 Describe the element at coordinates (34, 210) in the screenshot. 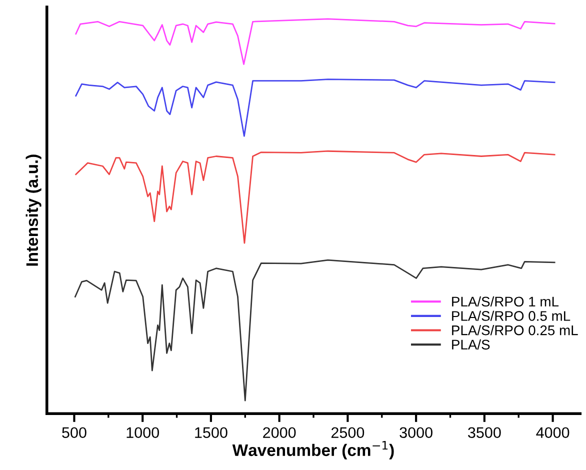

I see `y-axis-title: Intensity (a.u.)` at that location.